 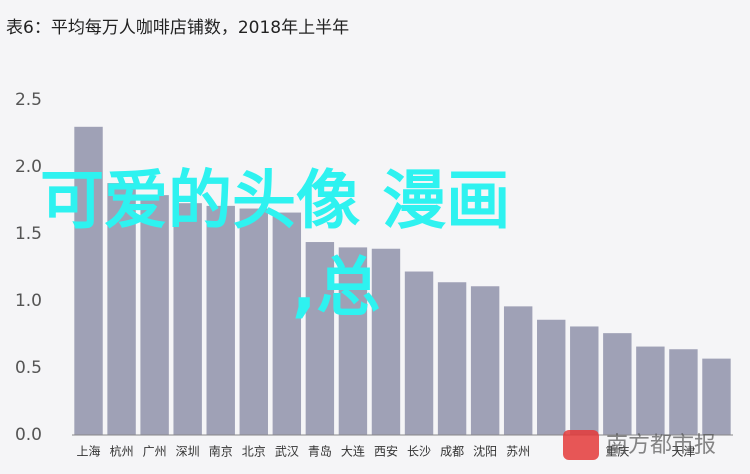 What do you see at coordinates (683, 452) in the screenshot?
I see `x-tick-label: 天津` at bounding box center [683, 452].